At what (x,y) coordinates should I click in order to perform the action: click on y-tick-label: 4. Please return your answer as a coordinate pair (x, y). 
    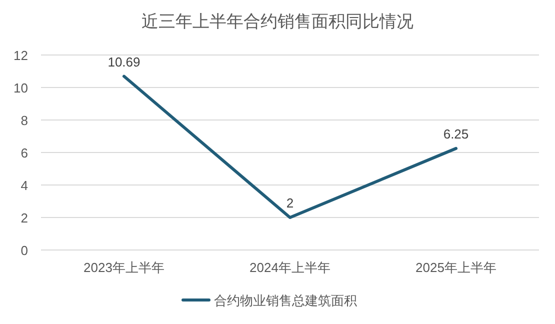
    Looking at the image, I should click on (24, 185).